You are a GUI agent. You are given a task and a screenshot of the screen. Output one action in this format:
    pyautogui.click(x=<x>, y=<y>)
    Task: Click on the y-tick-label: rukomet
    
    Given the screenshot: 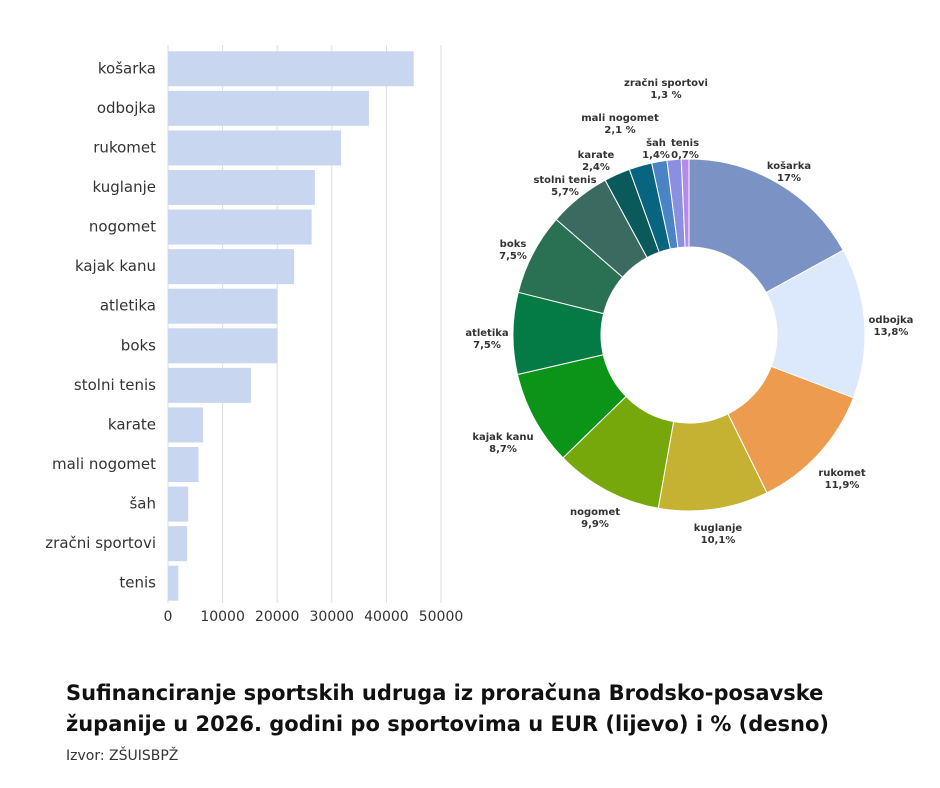 What is the action you would take?
    pyautogui.click(x=124, y=147)
    